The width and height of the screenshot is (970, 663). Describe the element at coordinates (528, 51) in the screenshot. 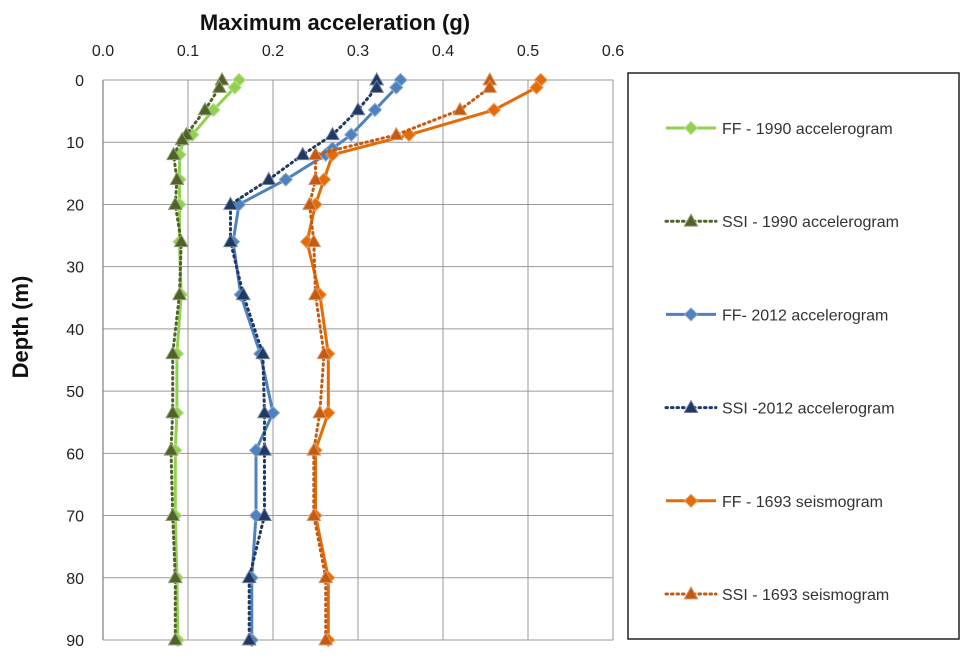

I see `x-tick-label: 0.5` at that location.